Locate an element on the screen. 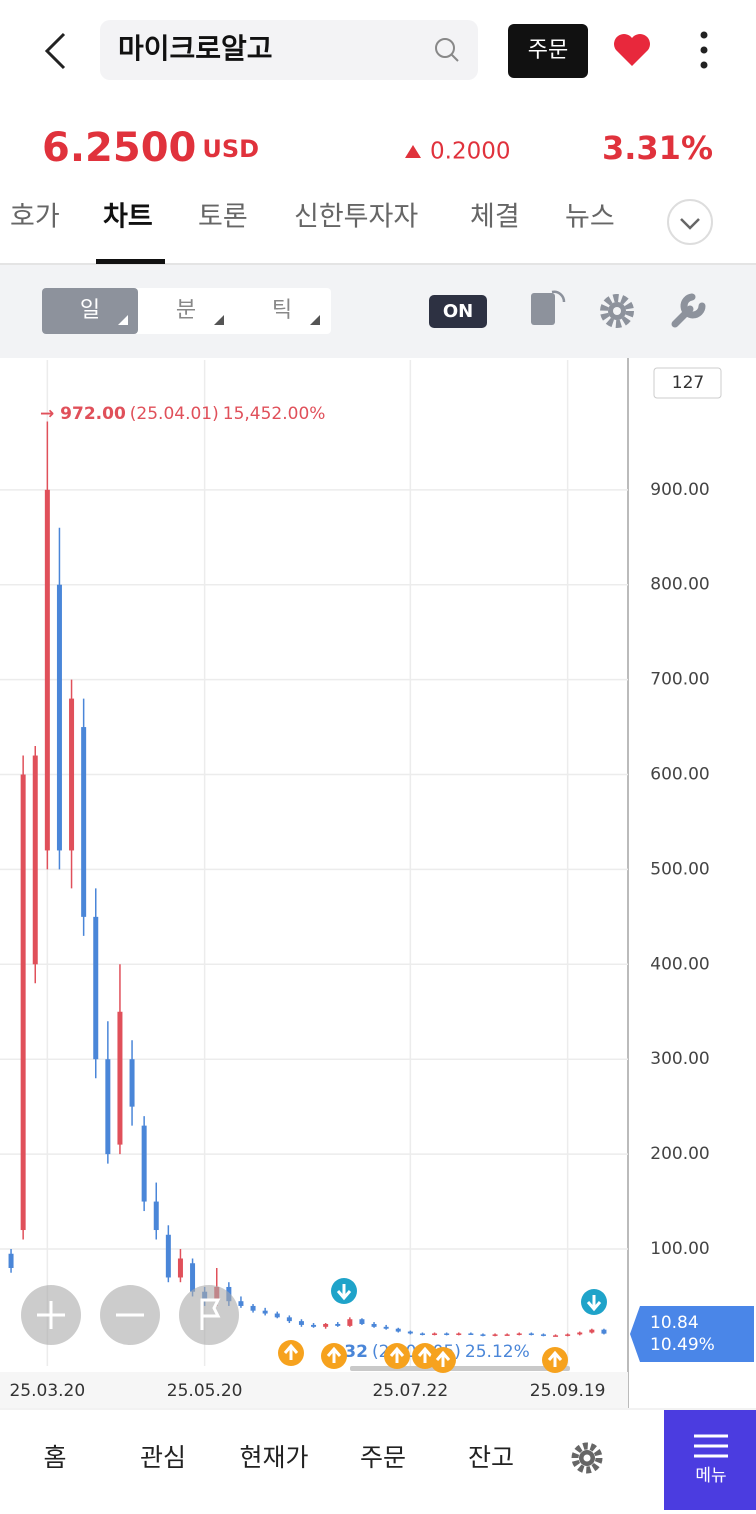 The width and height of the screenshot is (756, 1514). high-change: 15,452.00% is located at coordinates (274, 414).